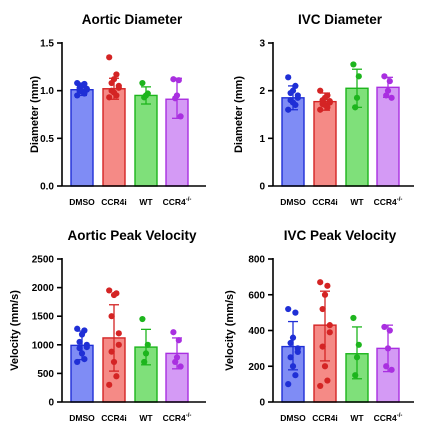  What do you see at coordinates (388, 136) in the screenshot?
I see `bar-ccr4` at bounding box center [388, 136].